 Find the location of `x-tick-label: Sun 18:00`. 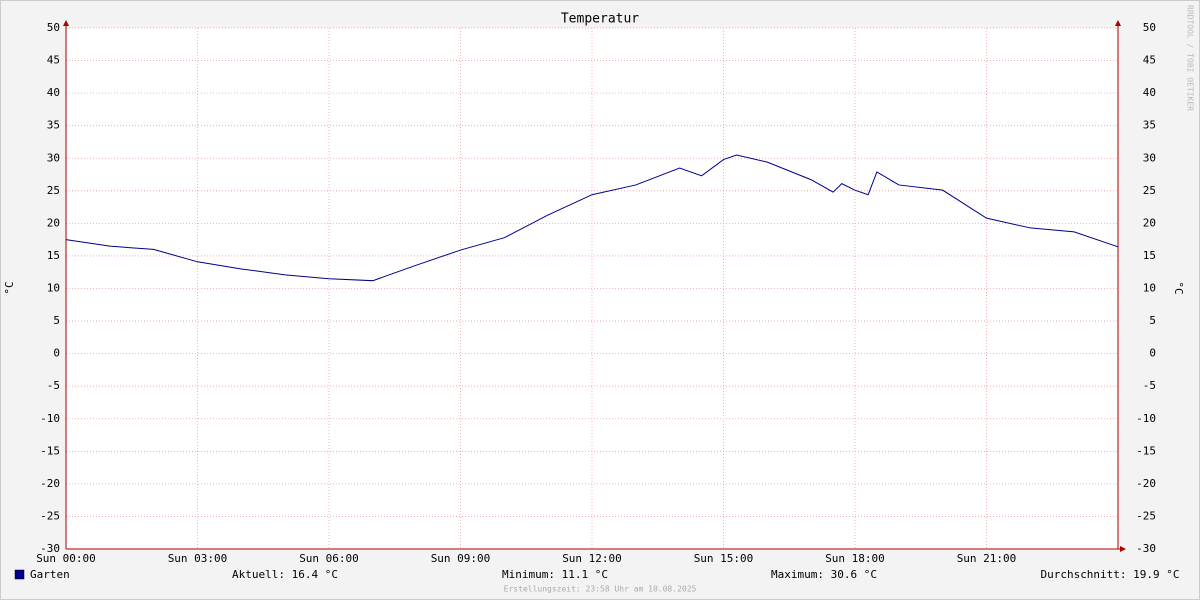

x-tick-label: Sun 18:00 is located at coordinates (855, 558).